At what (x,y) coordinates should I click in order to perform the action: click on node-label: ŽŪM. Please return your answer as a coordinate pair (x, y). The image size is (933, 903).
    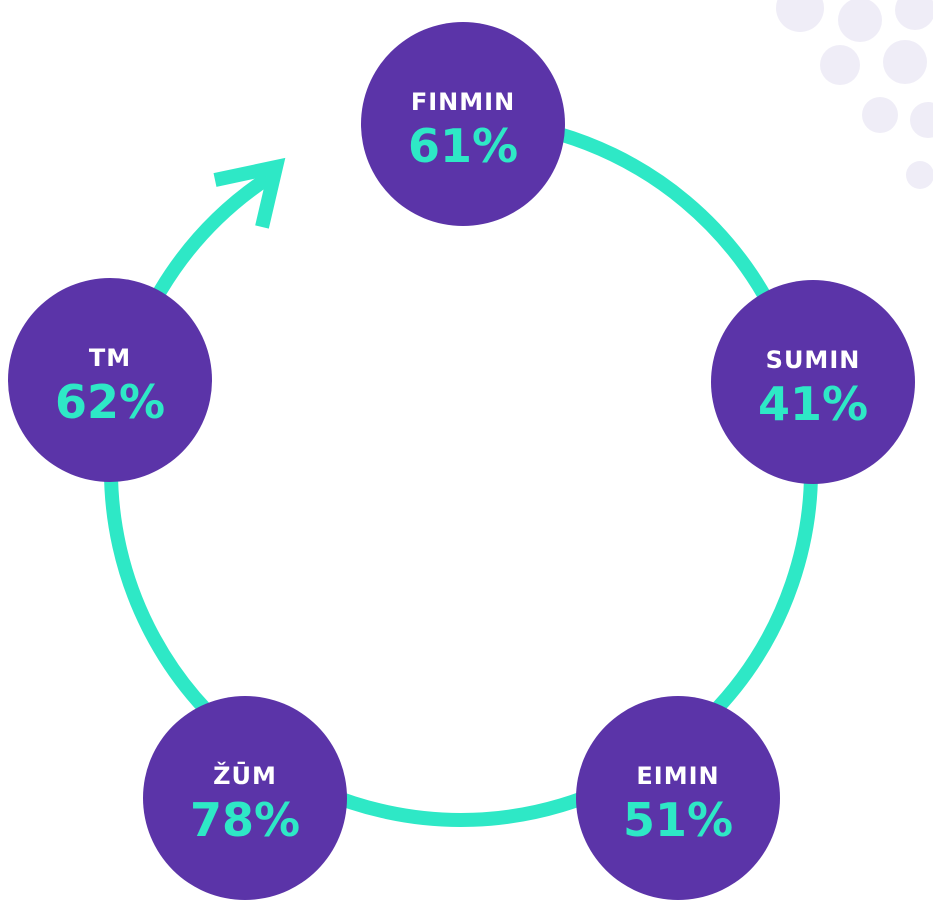
    Looking at the image, I should click on (245, 775).